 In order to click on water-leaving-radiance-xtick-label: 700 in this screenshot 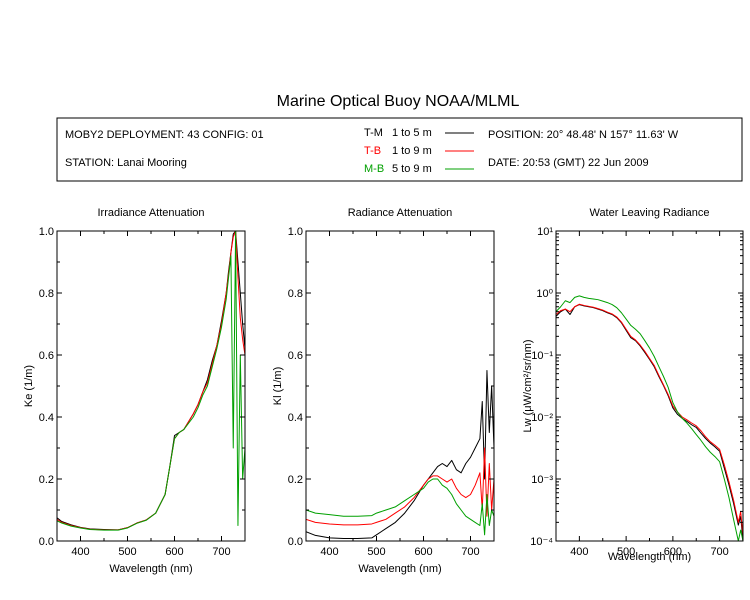, I will do `click(719, 552)`.